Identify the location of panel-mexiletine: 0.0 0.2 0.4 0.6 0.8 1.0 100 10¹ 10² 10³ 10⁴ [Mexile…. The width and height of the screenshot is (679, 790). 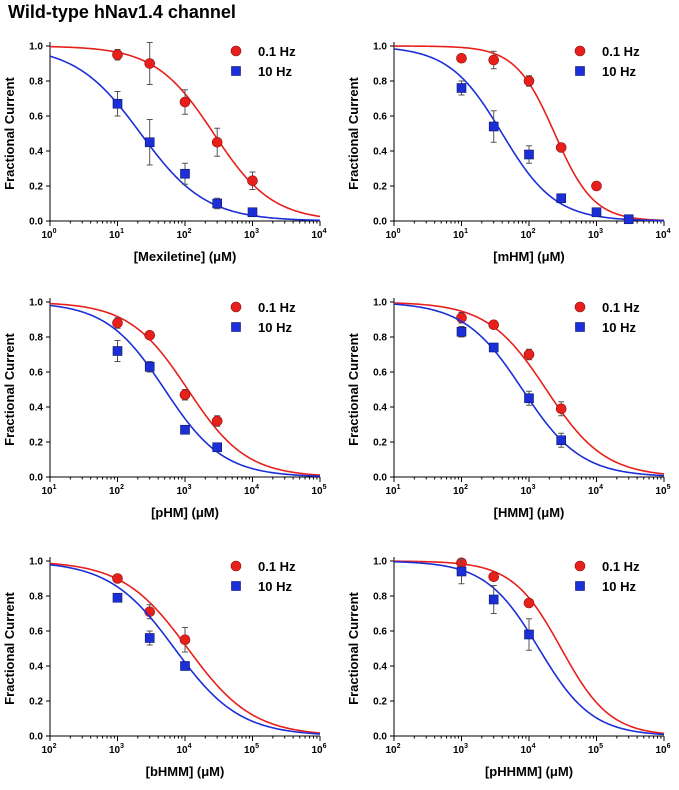
(164, 153).